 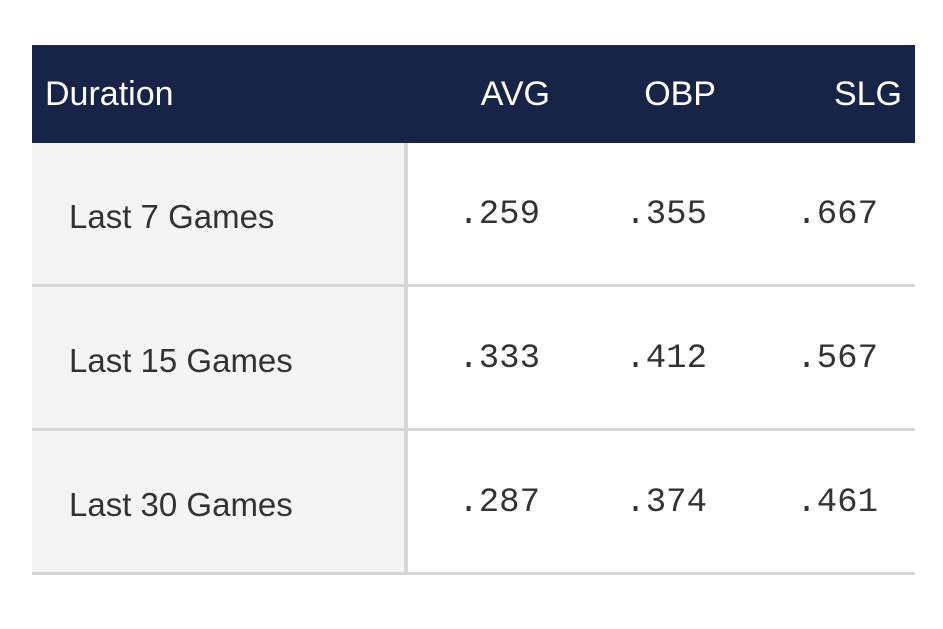 What do you see at coordinates (220, 357) in the screenshot?
I see `row-duration: Last 15 Games` at bounding box center [220, 357].